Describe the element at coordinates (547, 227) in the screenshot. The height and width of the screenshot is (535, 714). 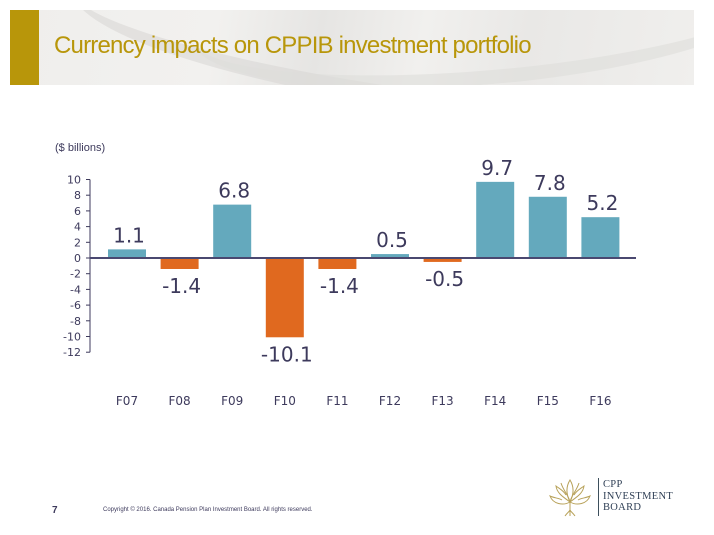
I see `bar-f15` at that location.